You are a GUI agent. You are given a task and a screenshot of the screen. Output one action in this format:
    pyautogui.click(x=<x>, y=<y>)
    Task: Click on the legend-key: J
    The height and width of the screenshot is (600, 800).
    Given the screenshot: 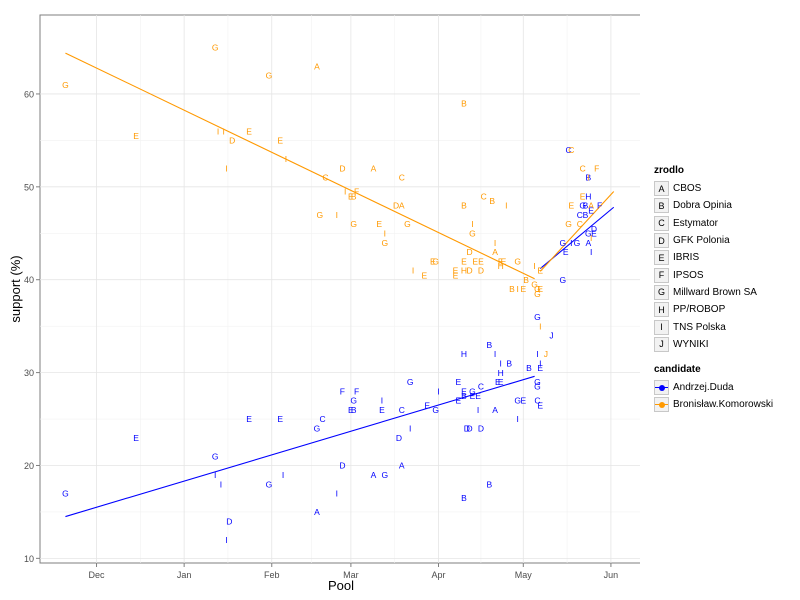 What is the action you would take?
    pyautogui.click(x=661, y=344)
    